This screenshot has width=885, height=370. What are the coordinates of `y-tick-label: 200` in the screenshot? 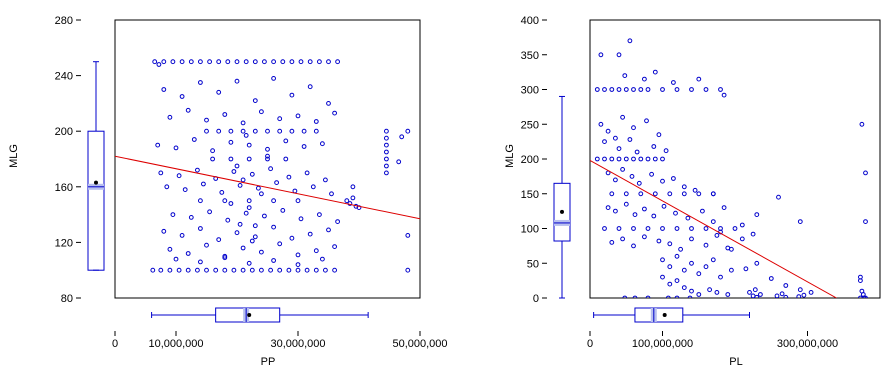 It's located at (530, 160).